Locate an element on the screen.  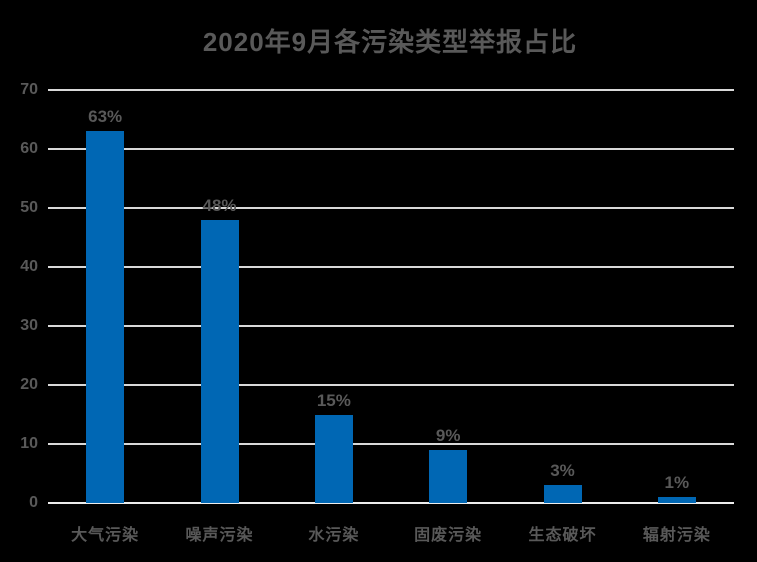
chart-title: 2020年9月各污染类型举报占比 is located at coordinates (390, 42).